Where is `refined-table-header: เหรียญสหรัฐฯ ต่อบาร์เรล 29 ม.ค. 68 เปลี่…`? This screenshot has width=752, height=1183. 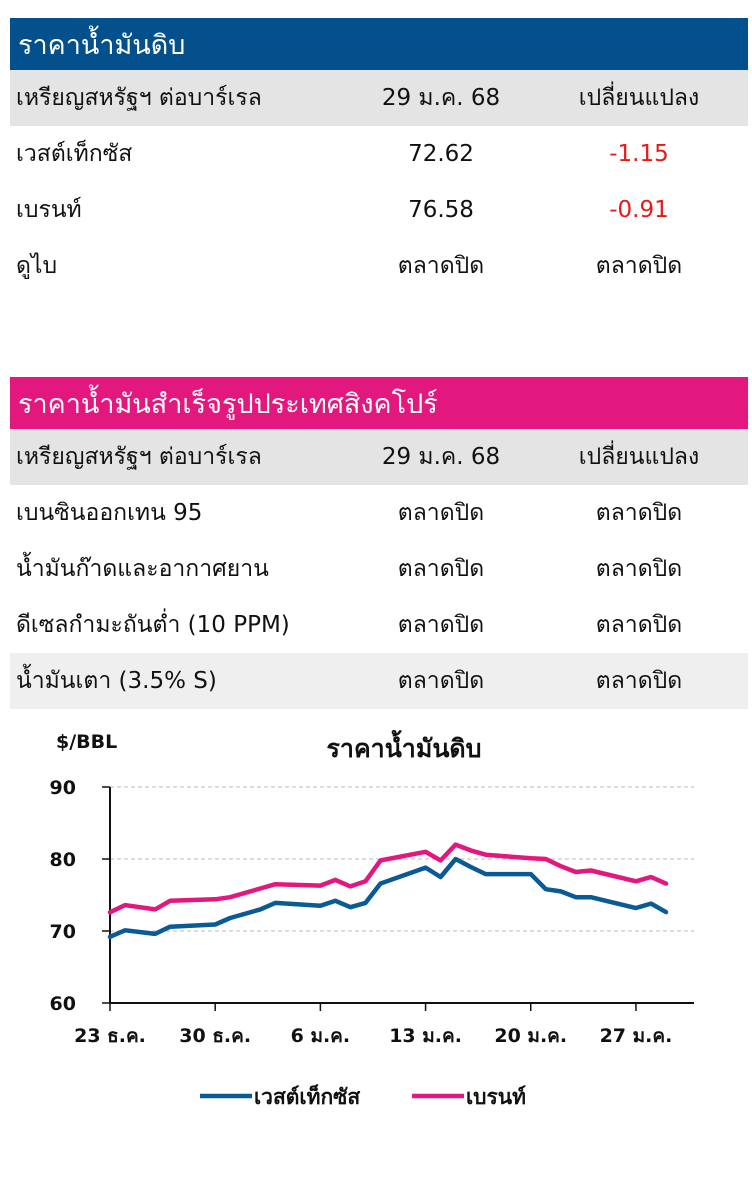 refined-table-header: เหรียญสหรัฐฯ ต่อบาร์เรล 29 ม.ค. 68 เปลี่… is located at coordinates (379, 457).